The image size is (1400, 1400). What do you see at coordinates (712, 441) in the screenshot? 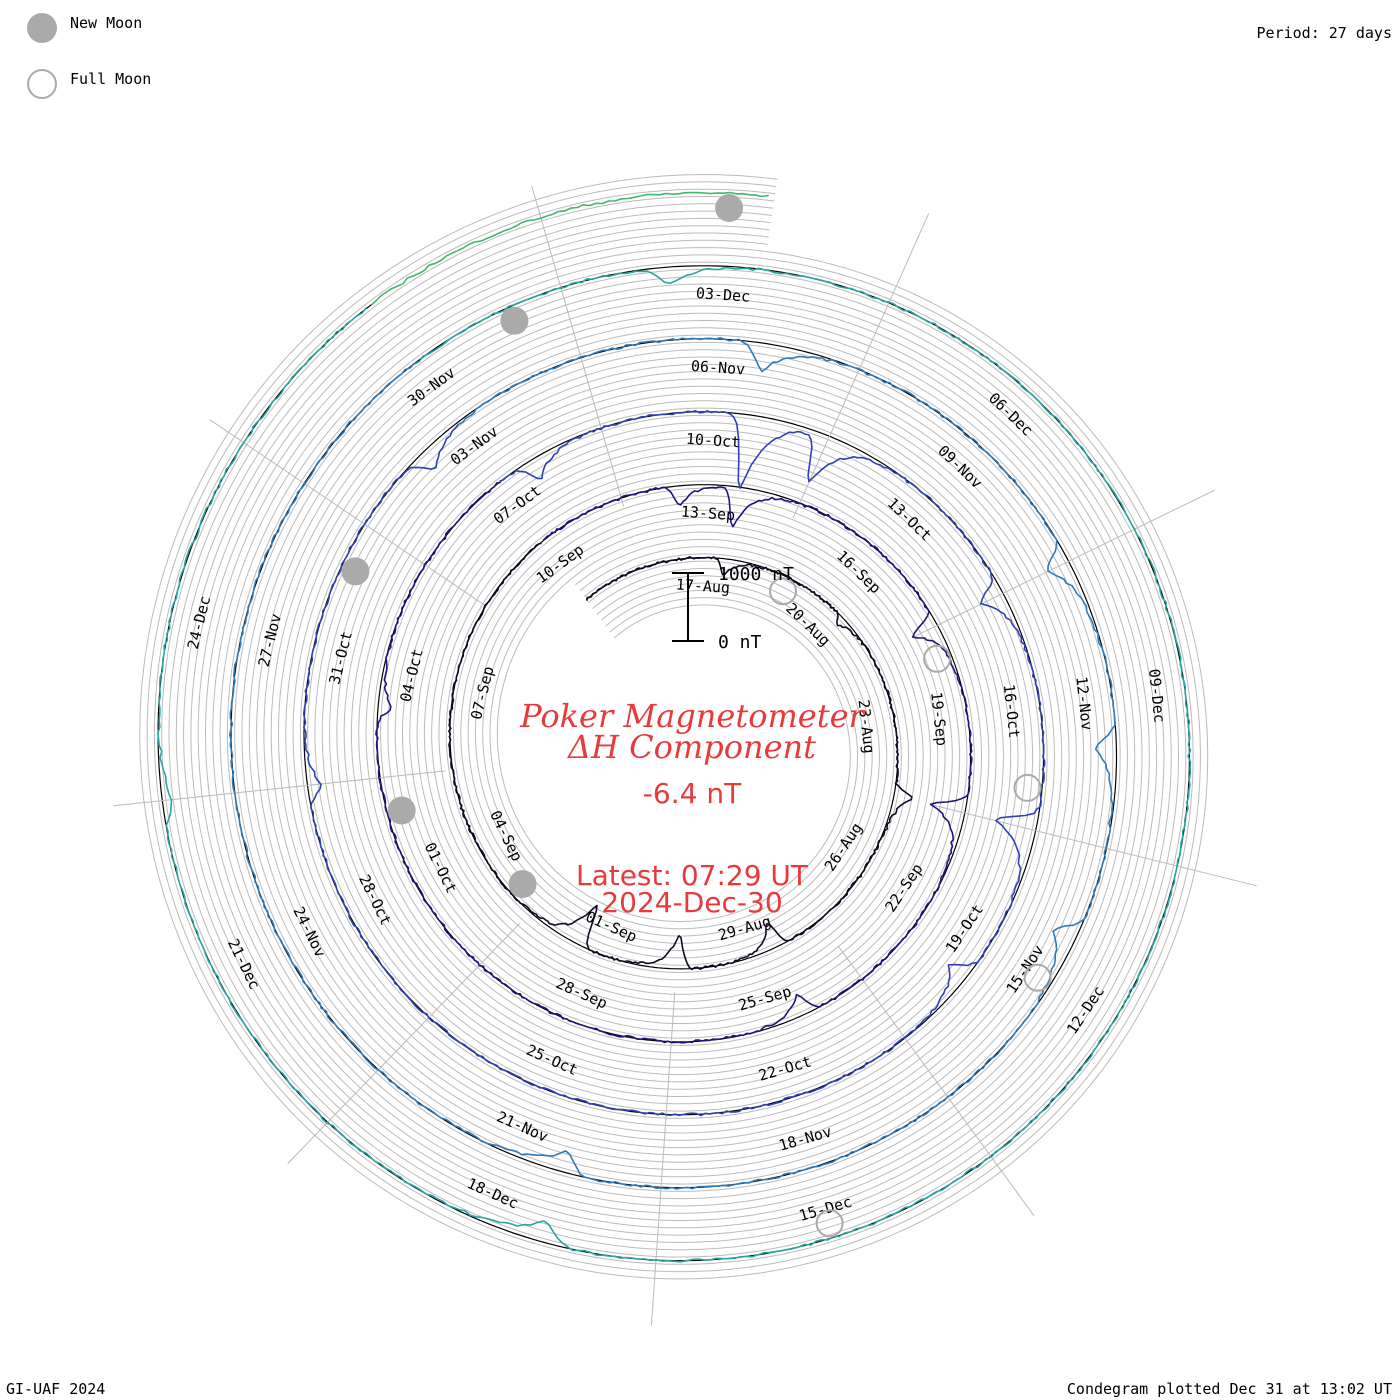
I see `date-label: 10-Oct` at bounding box center [712, 441].